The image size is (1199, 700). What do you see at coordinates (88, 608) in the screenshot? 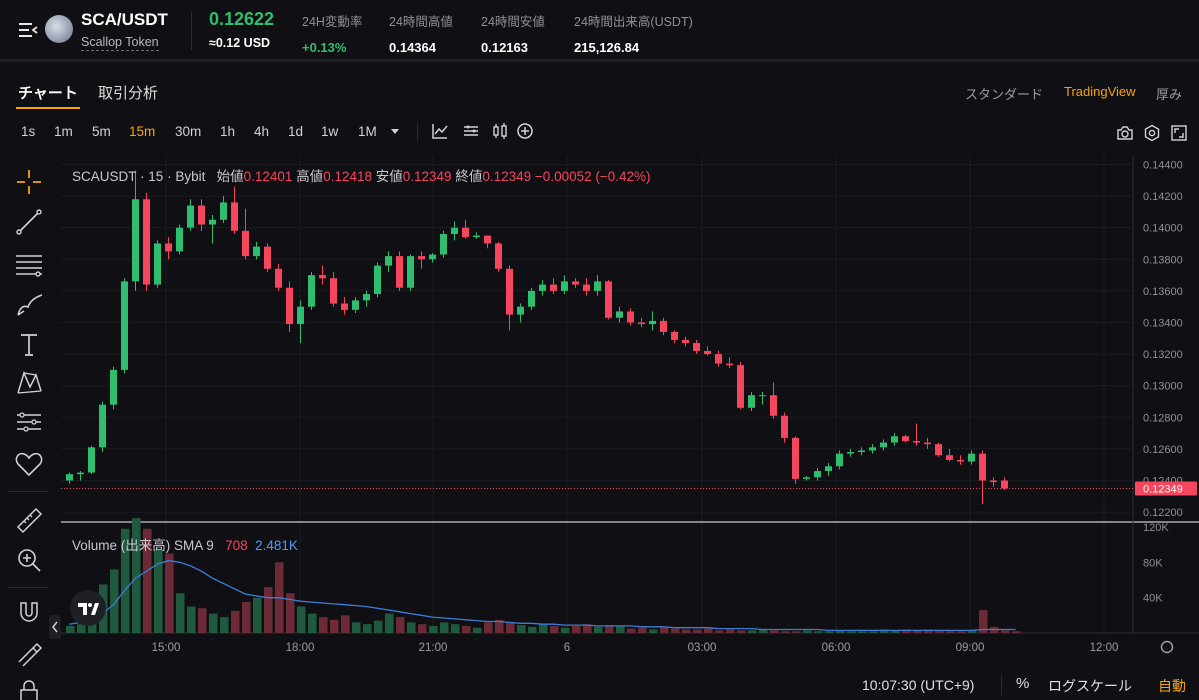
I see `tradingview-logo-icon` at bounding box center [88, 608].